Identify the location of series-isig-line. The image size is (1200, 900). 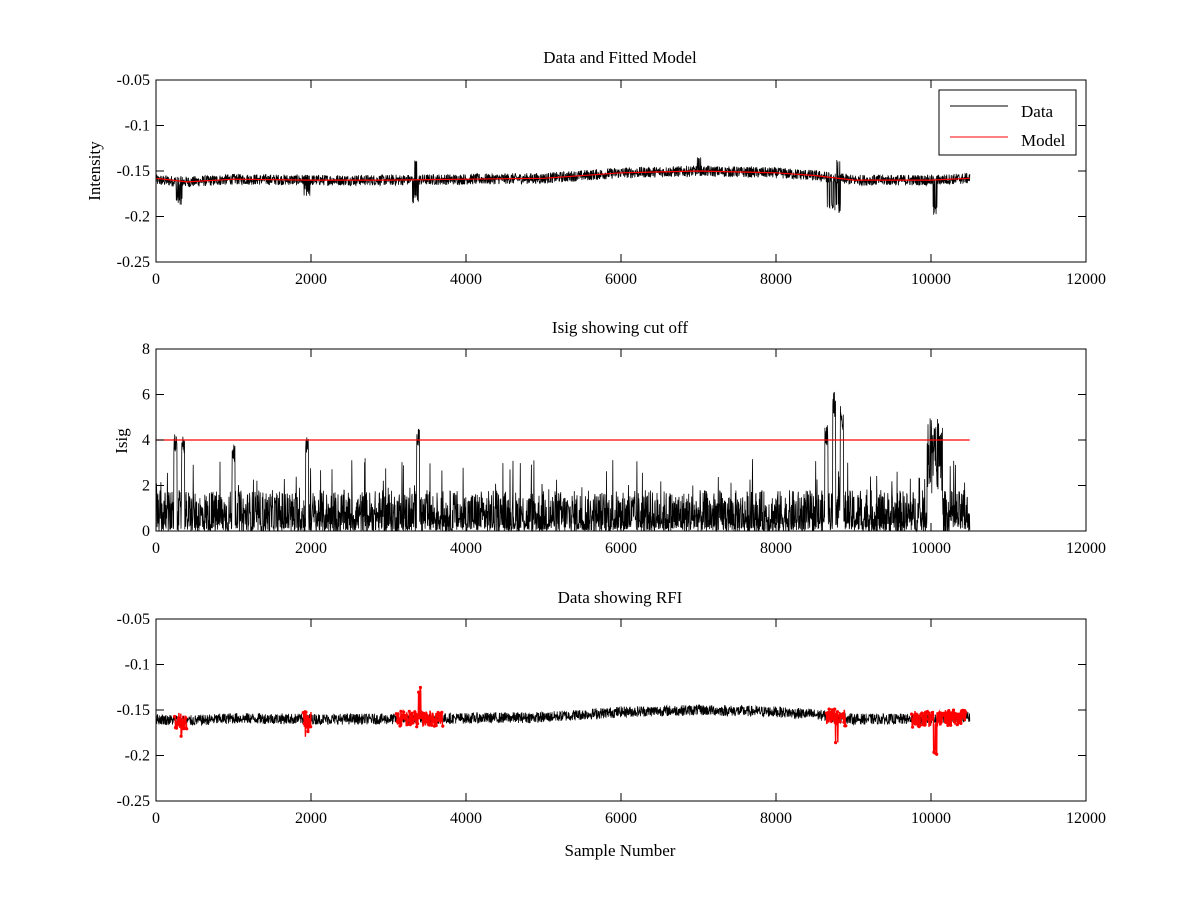
(563, 462).